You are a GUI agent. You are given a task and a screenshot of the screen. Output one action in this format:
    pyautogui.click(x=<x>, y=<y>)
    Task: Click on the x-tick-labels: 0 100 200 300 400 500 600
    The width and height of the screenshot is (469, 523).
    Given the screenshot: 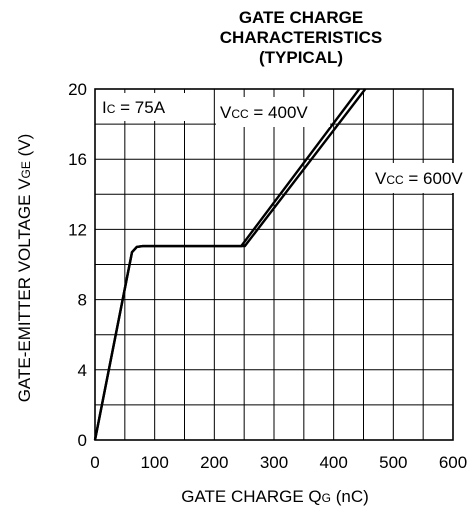 What is the action you would take?
    pyautogui.click(x=278, y=462)
    